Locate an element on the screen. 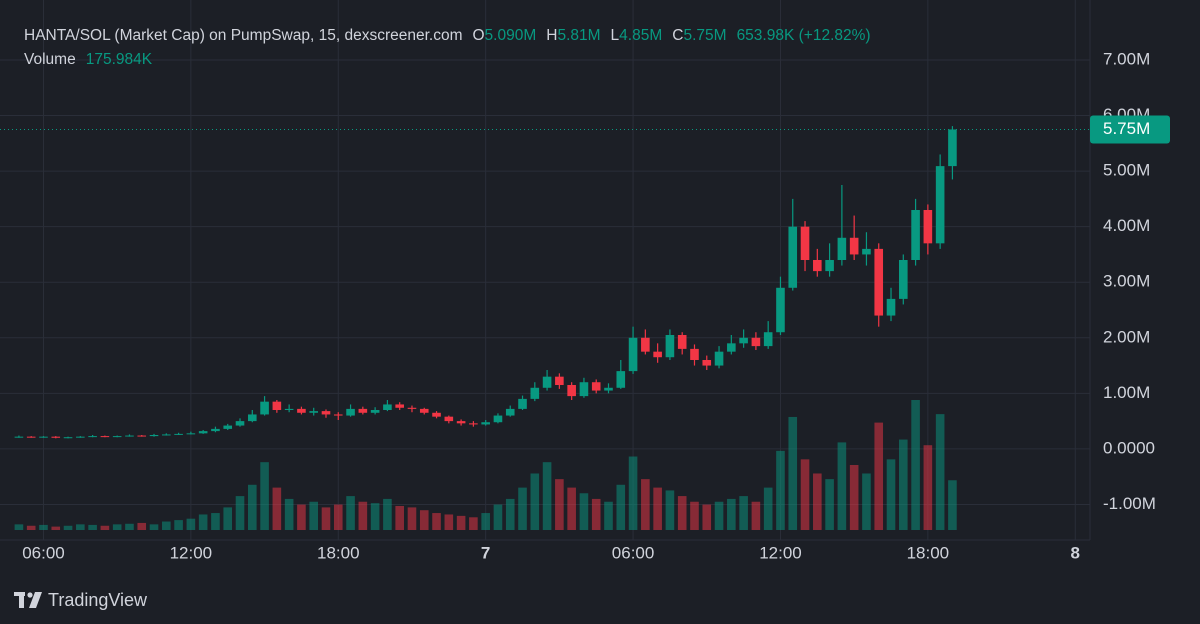 The image size is (1200, 624). y-tick-label: 4.00M is located at coordinates (1126, 225).